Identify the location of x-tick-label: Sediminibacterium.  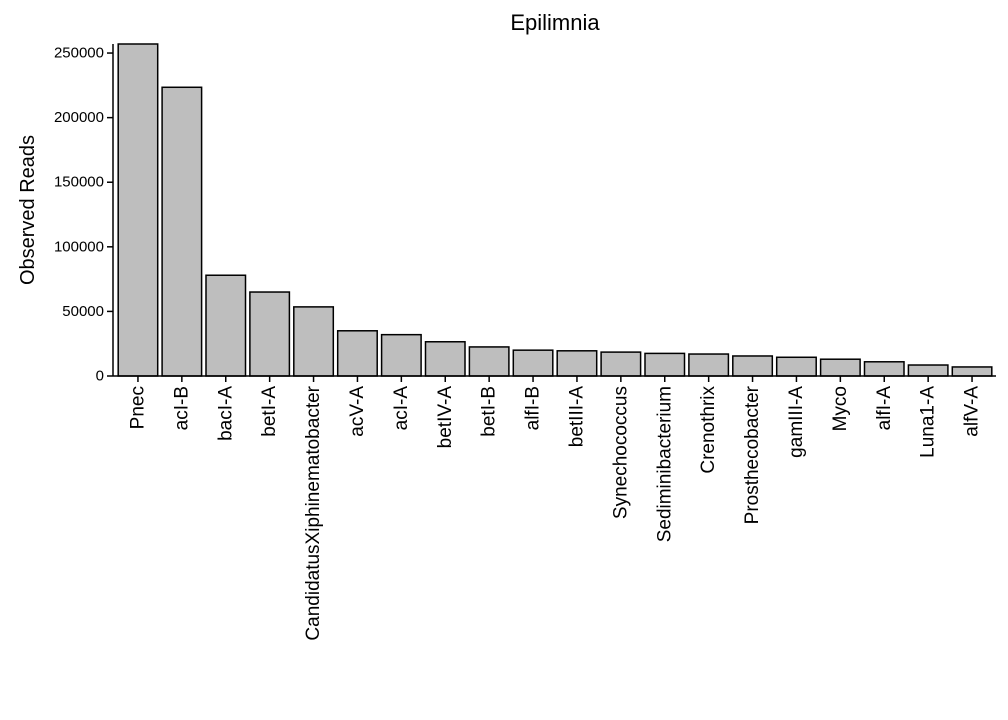
(664, 464).